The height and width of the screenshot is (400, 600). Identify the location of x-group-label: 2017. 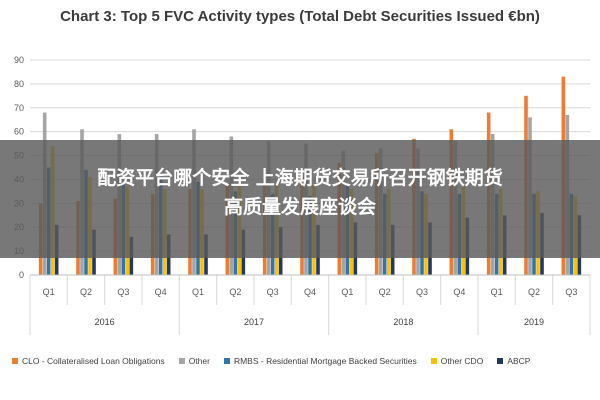
(254, 322).